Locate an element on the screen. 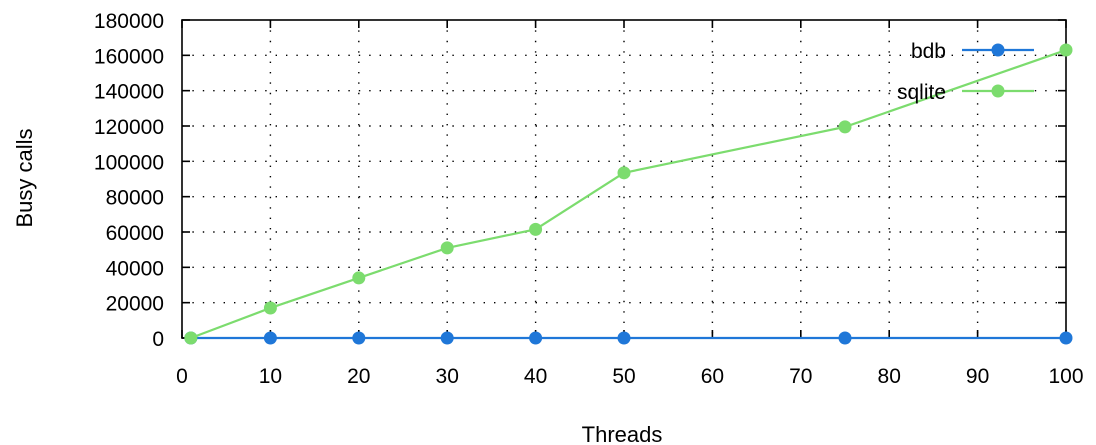 Image resolution: width=1096 pixels, height=445 pixels. legend-swatch-marker-bdb is located at coordinates (998, 50).